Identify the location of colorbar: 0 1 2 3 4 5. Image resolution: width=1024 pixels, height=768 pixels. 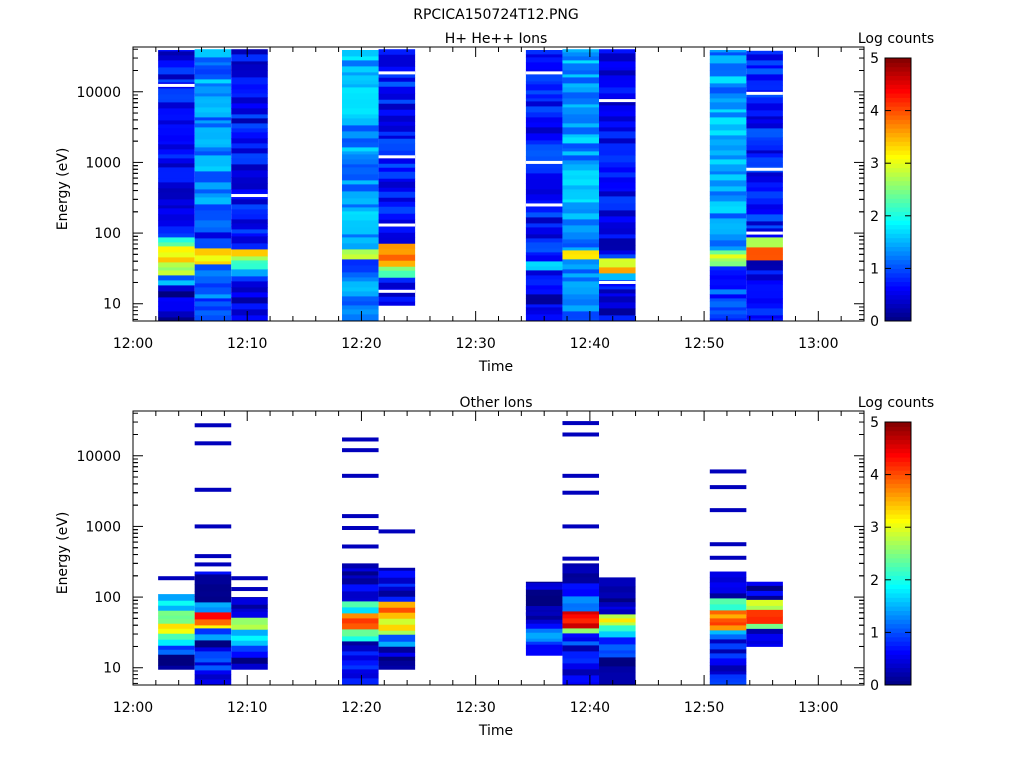
(891, 554).